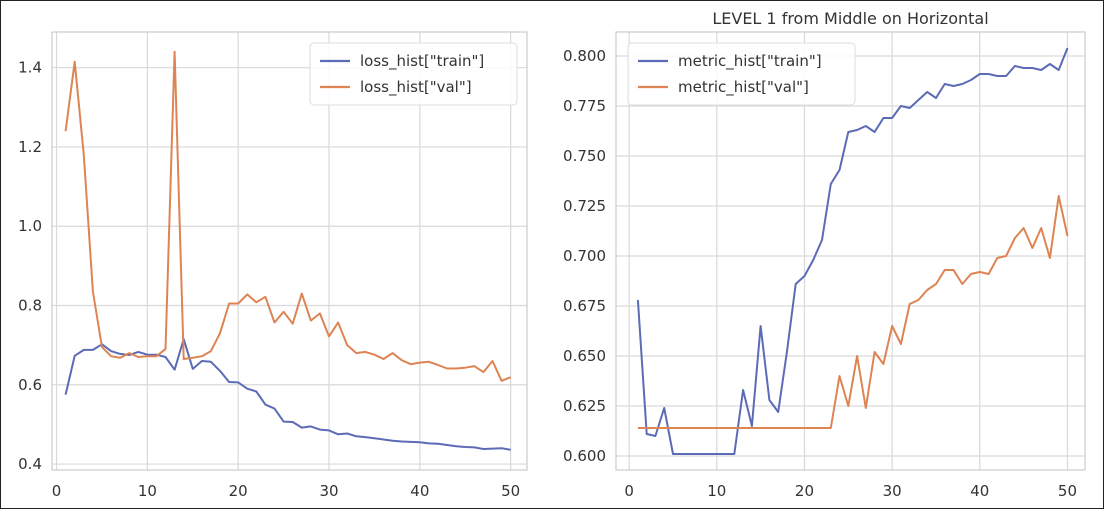 This screenshot has width=1104, height=509. What do you see at coordinates (750, 61) in the screenshot?
I see `legend-label: metric_hist["train"]` at bounding box center [750, 61].